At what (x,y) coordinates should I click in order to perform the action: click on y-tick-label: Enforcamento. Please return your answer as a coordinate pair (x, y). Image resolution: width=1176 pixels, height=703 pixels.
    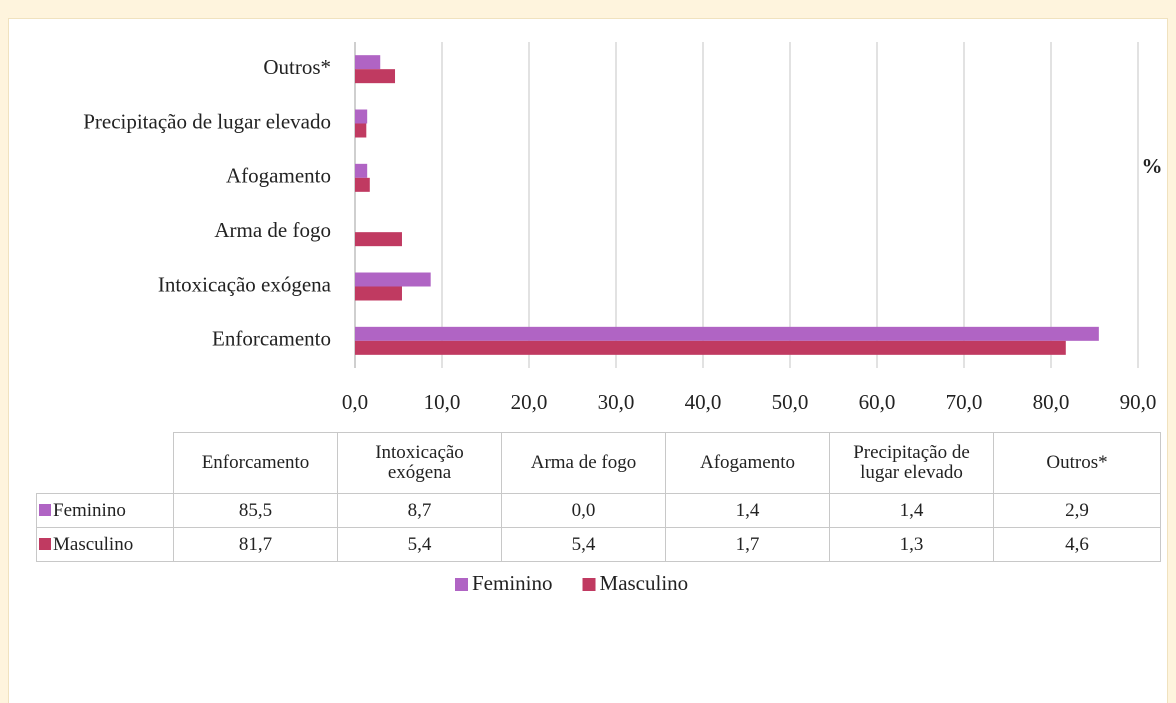
    Looking at the image, I should click on (271, 339).